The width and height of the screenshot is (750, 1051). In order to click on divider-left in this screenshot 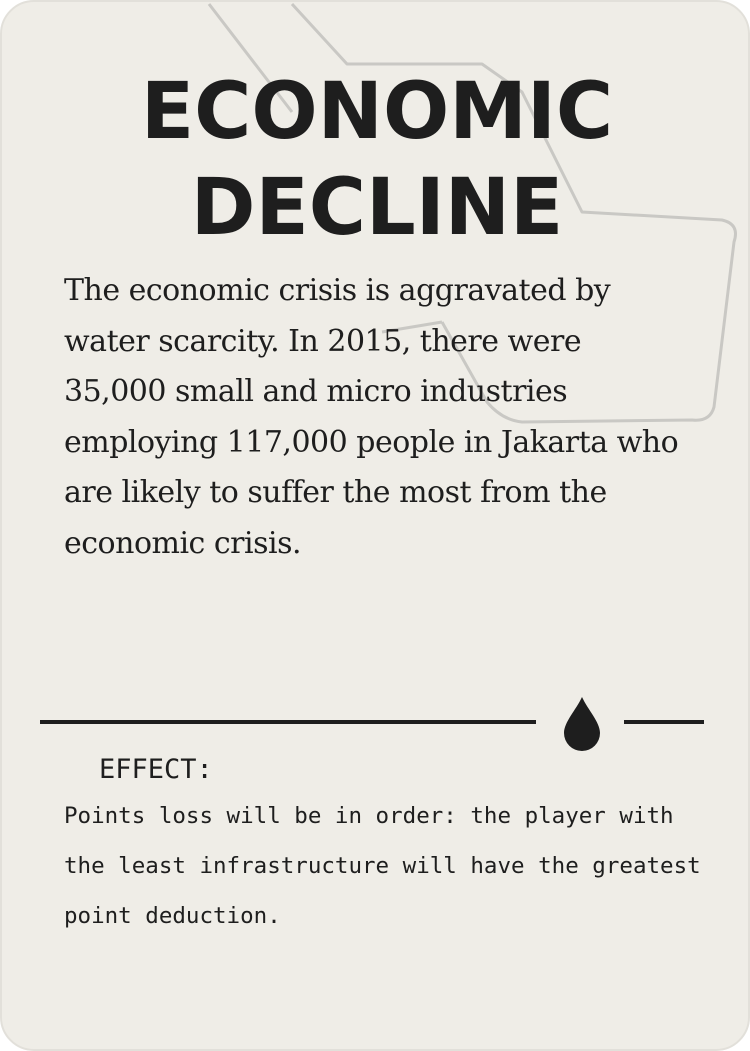, I will do `click(288, 722)`.